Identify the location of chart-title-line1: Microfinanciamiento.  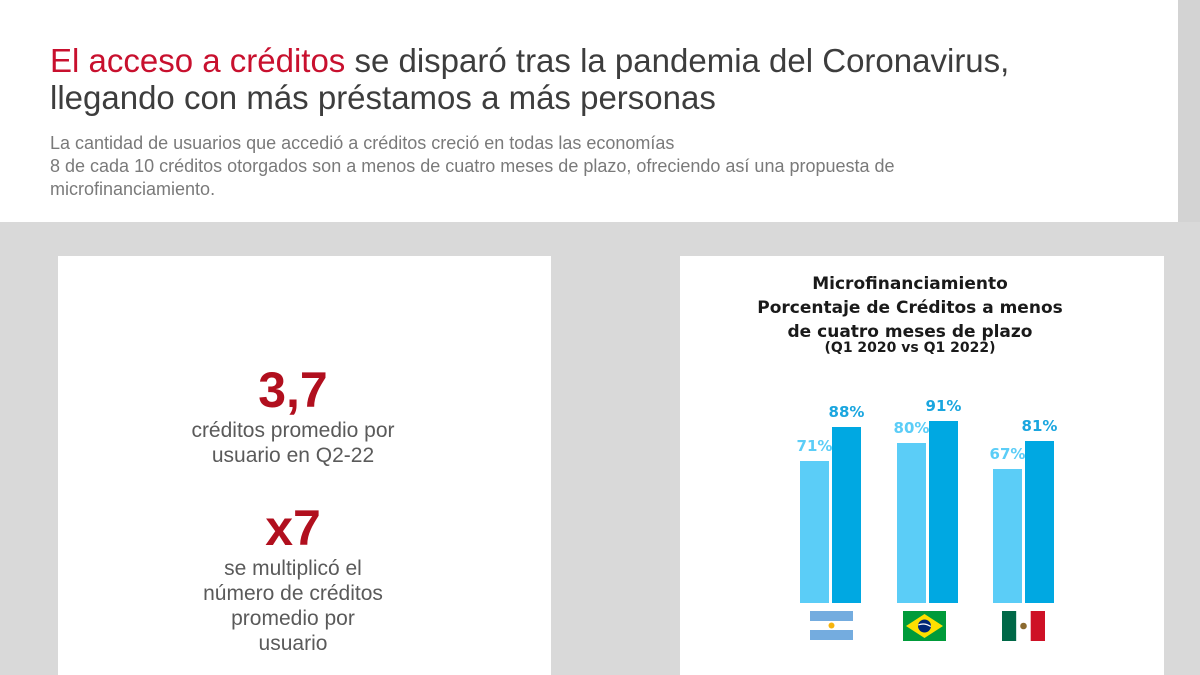
(910, 284).